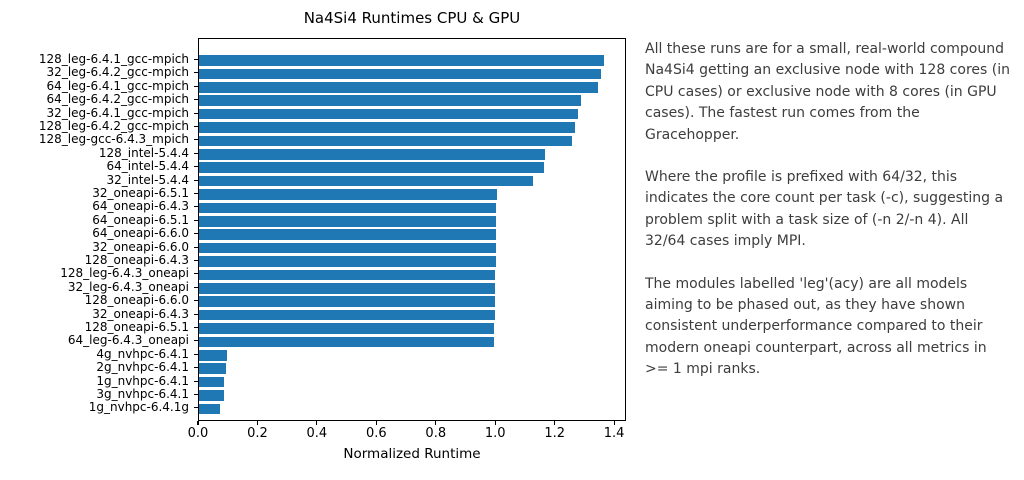 This screenshot has width=1024, height=480. Describe the element at coordinates (142, 353) in the screenshot. I see `y-tick-label: 4g_nvhpc-6.4.1` at that location.